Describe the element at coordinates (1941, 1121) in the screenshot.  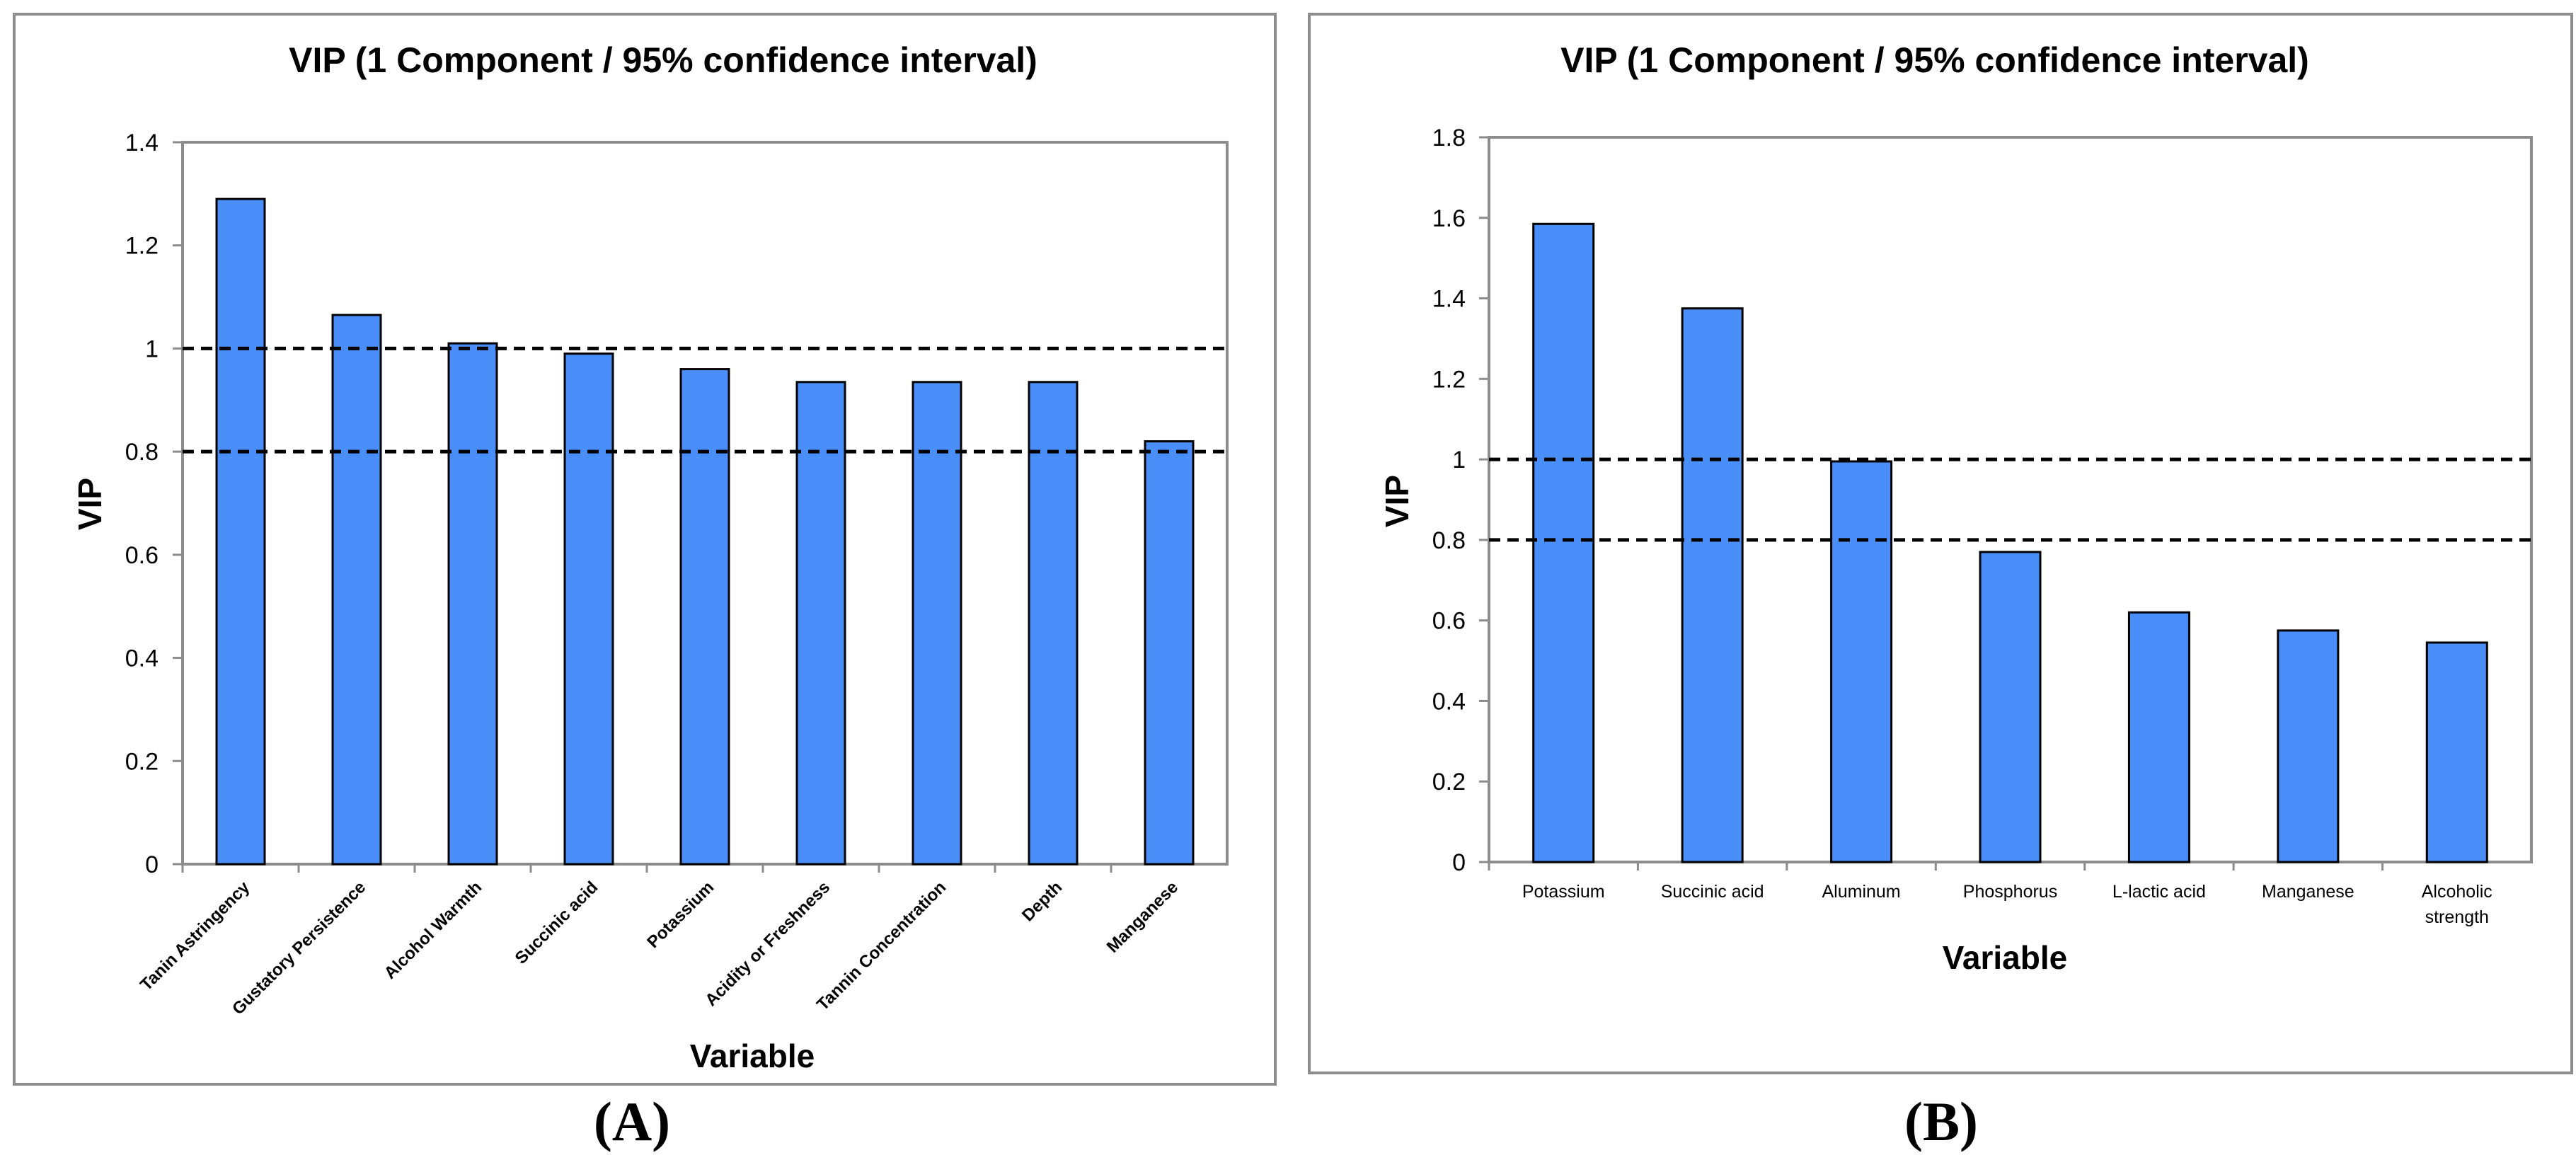
I see `panel-label-b: (B)` at that location.